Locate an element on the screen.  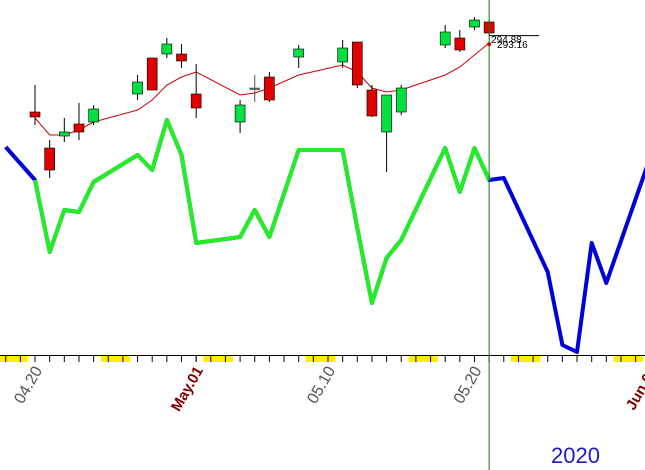
ma-label: 293.16 is located at coordinates (512, 45).